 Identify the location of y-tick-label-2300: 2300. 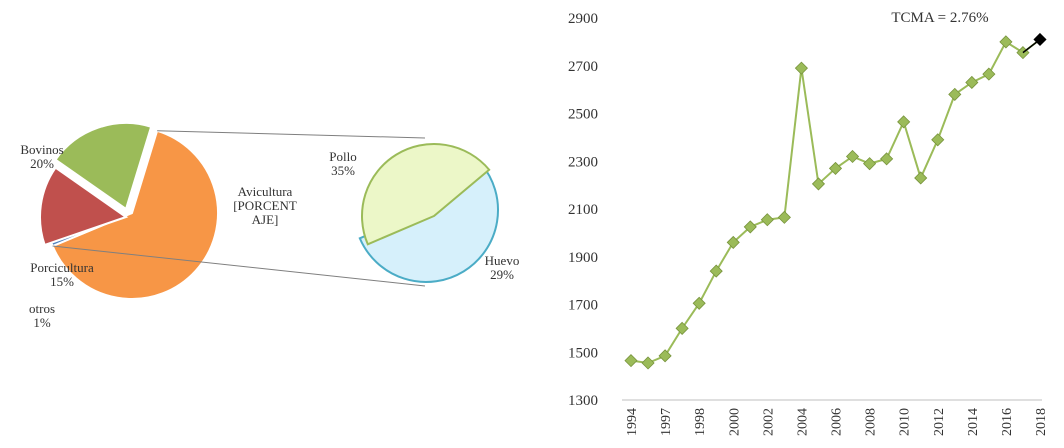
(583, 162).